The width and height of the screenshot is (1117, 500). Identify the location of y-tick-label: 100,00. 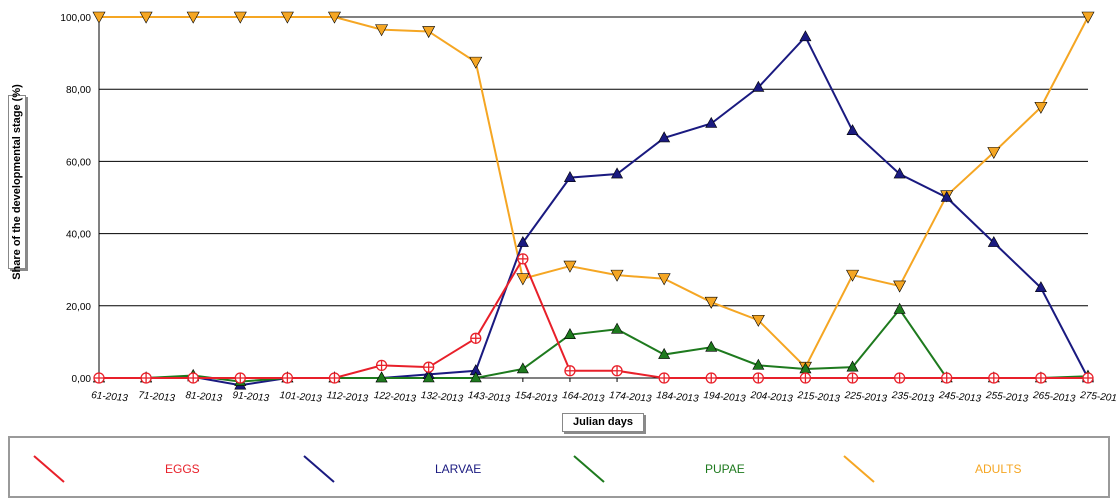
(75, 18).